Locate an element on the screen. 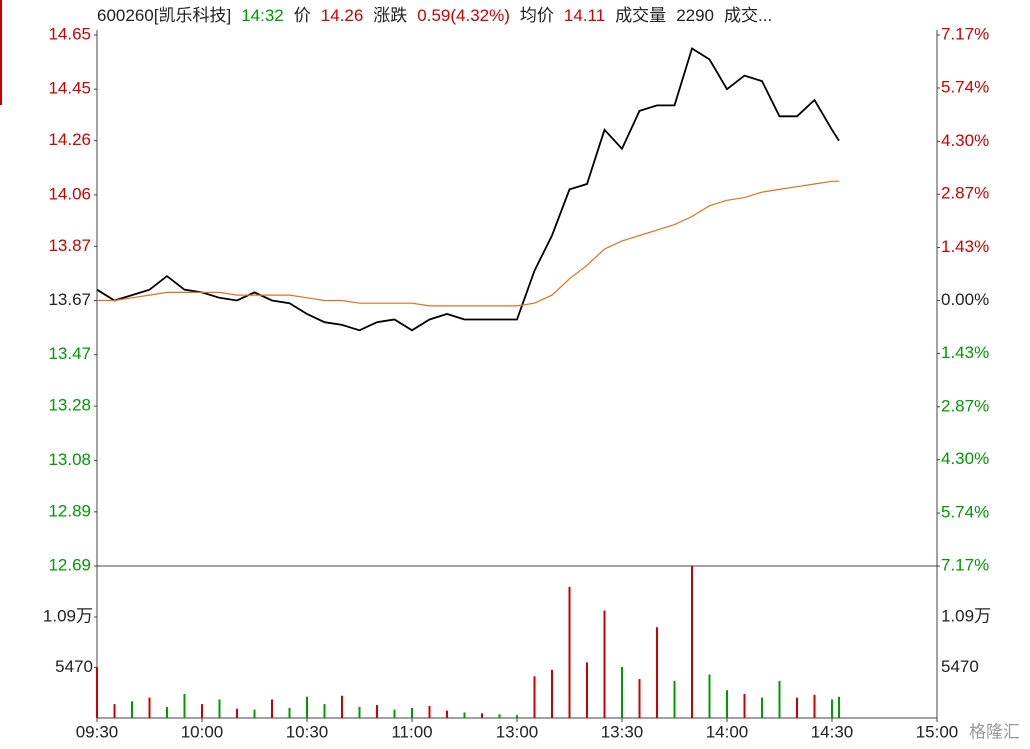 The width and height of the screenshot is (1030, 749). y-tick-label: 12.69 is located at coordinates (69, 564).